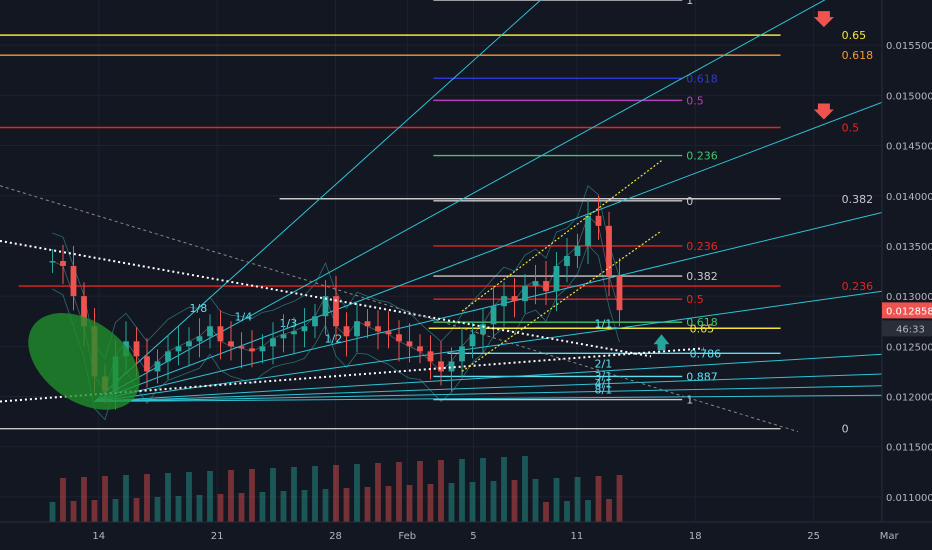  I want to click on gann-label: 1/4, so click(244, 317).